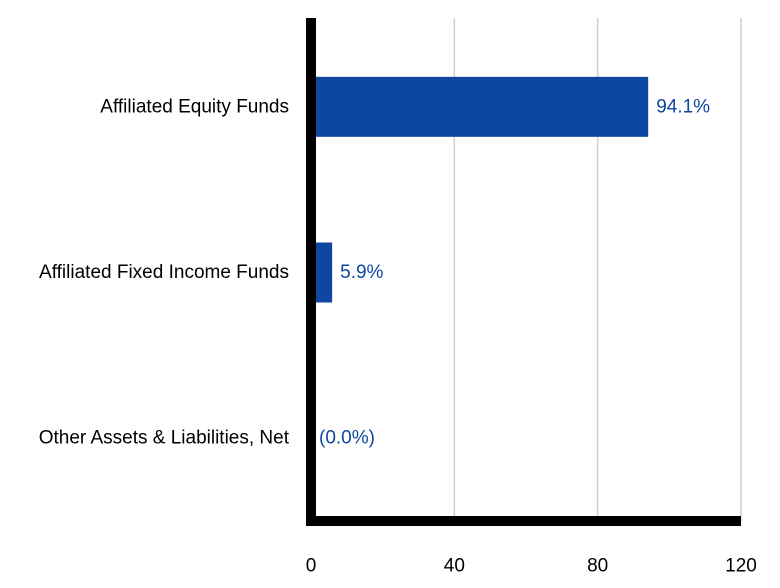  Describe the element at coordinates (683, 106) in the screenshot. I see `data-label-0: 94.1%` at that location.